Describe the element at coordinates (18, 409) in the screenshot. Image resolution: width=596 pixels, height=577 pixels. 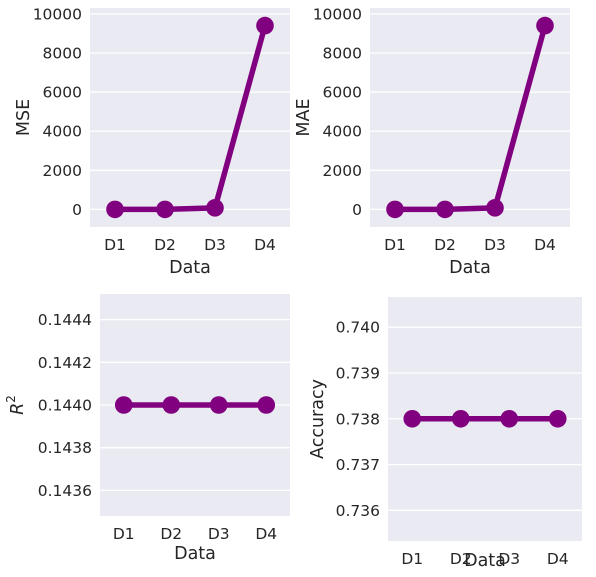
I see `y-axis-label-base: R` at that location.